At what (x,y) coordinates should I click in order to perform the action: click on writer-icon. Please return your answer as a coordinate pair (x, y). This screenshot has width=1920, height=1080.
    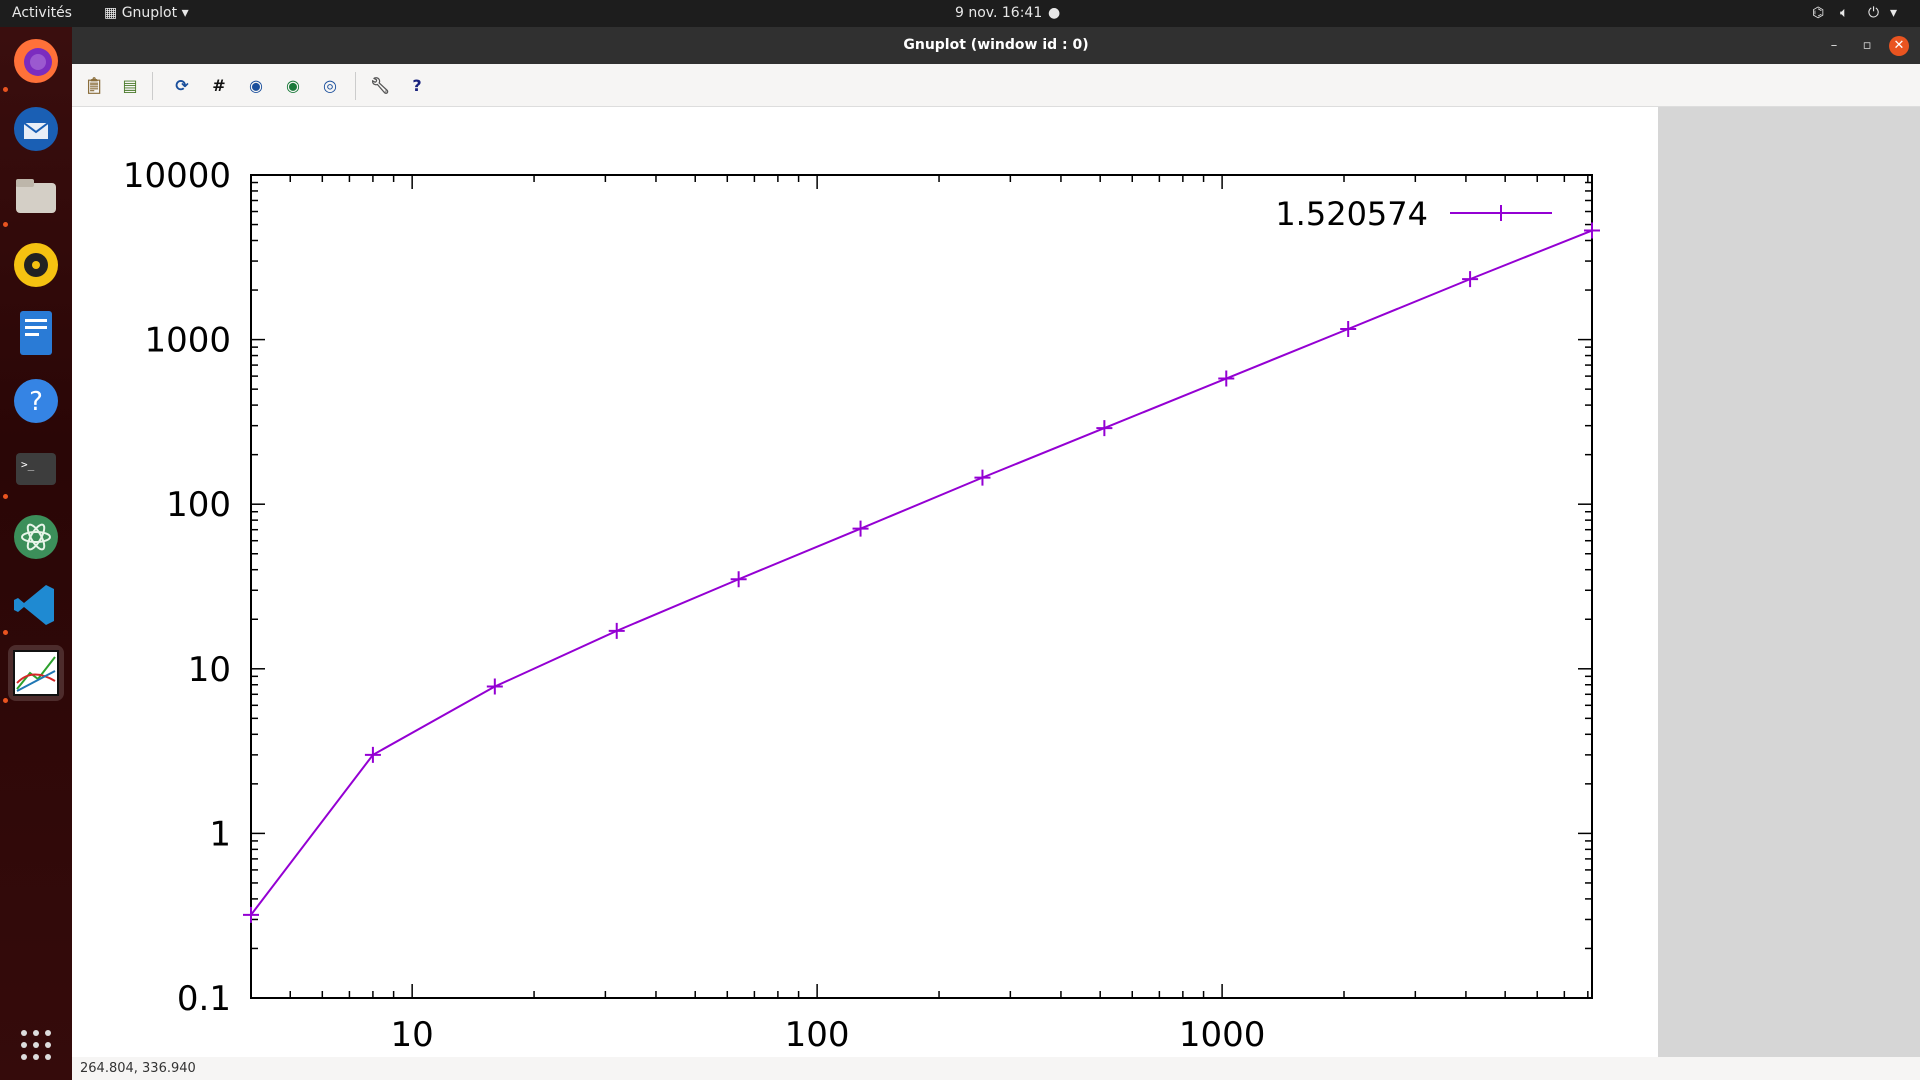
    Looking at the image, I should click on (36, 333).